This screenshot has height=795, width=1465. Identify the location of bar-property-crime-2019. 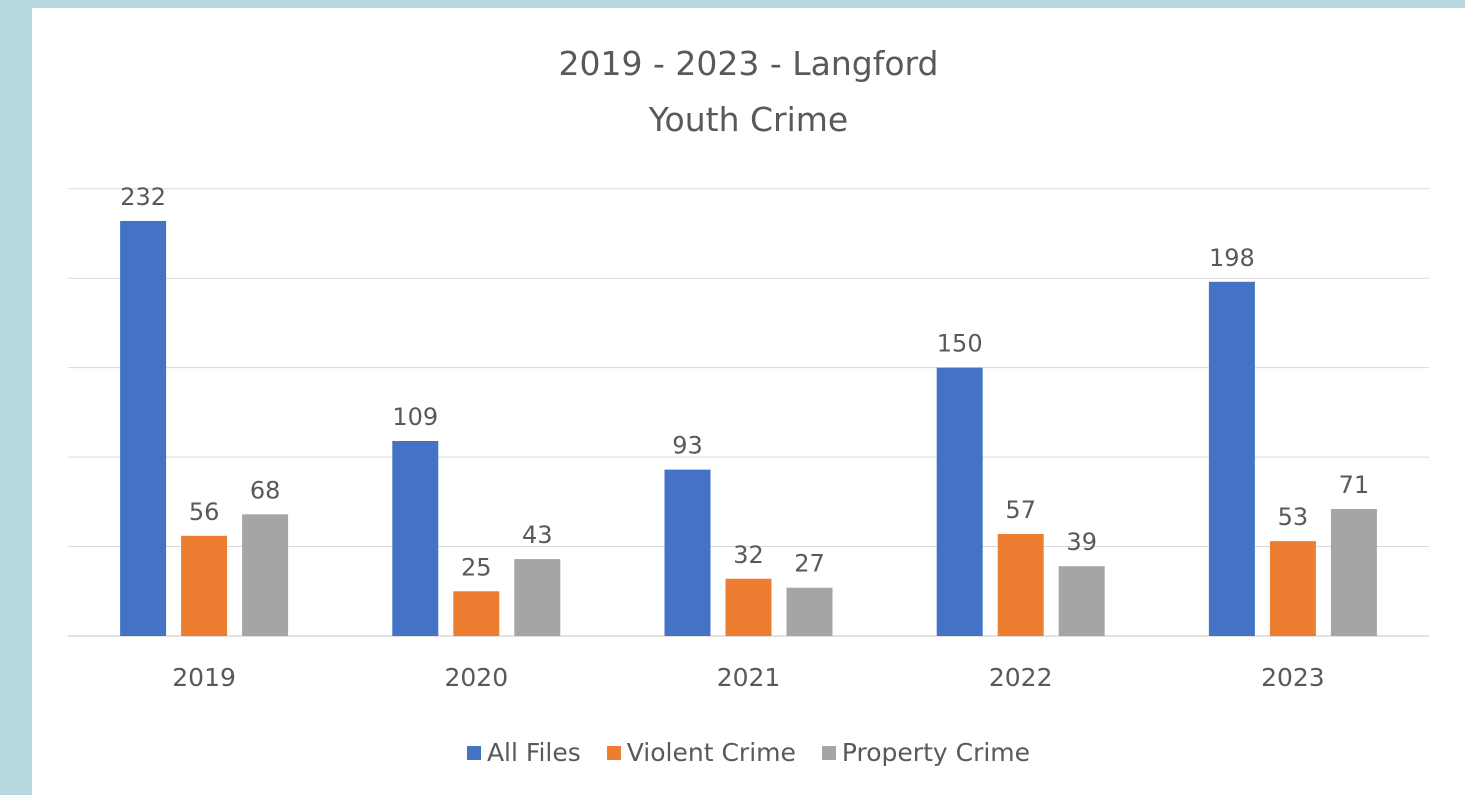
(265, 575).